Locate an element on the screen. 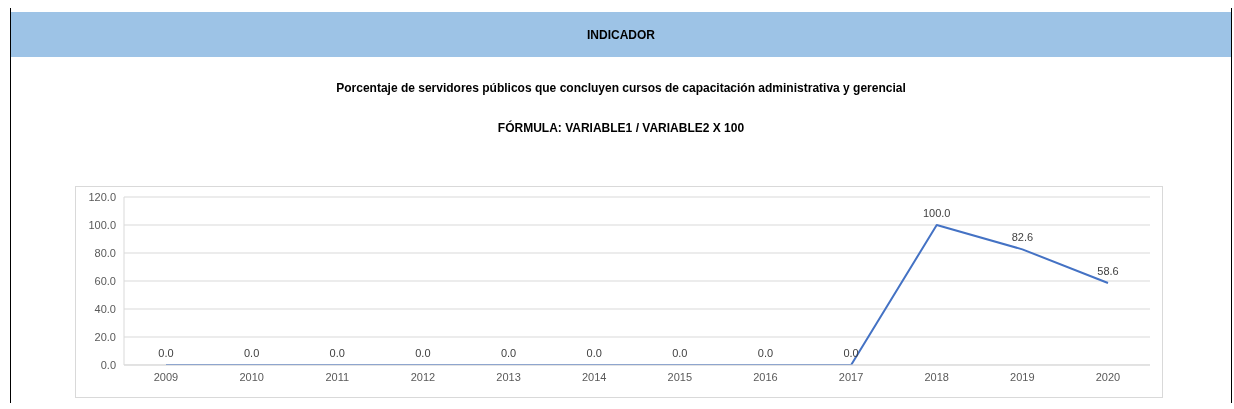 This screenshot has width=1234, height=409. text: INDICADOR is located at coordinates (621, 34).